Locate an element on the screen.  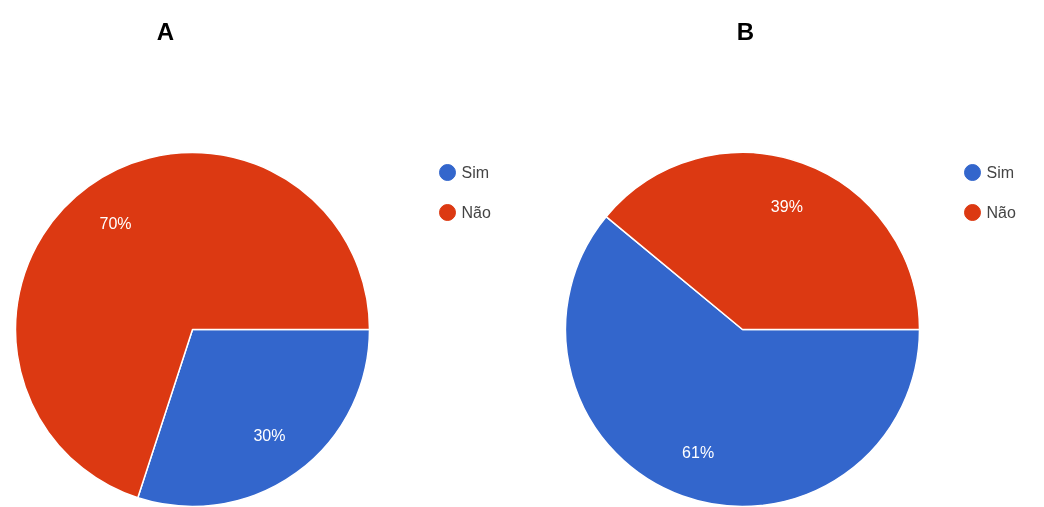
data-label: 61% is located at coordinates (698, 453).